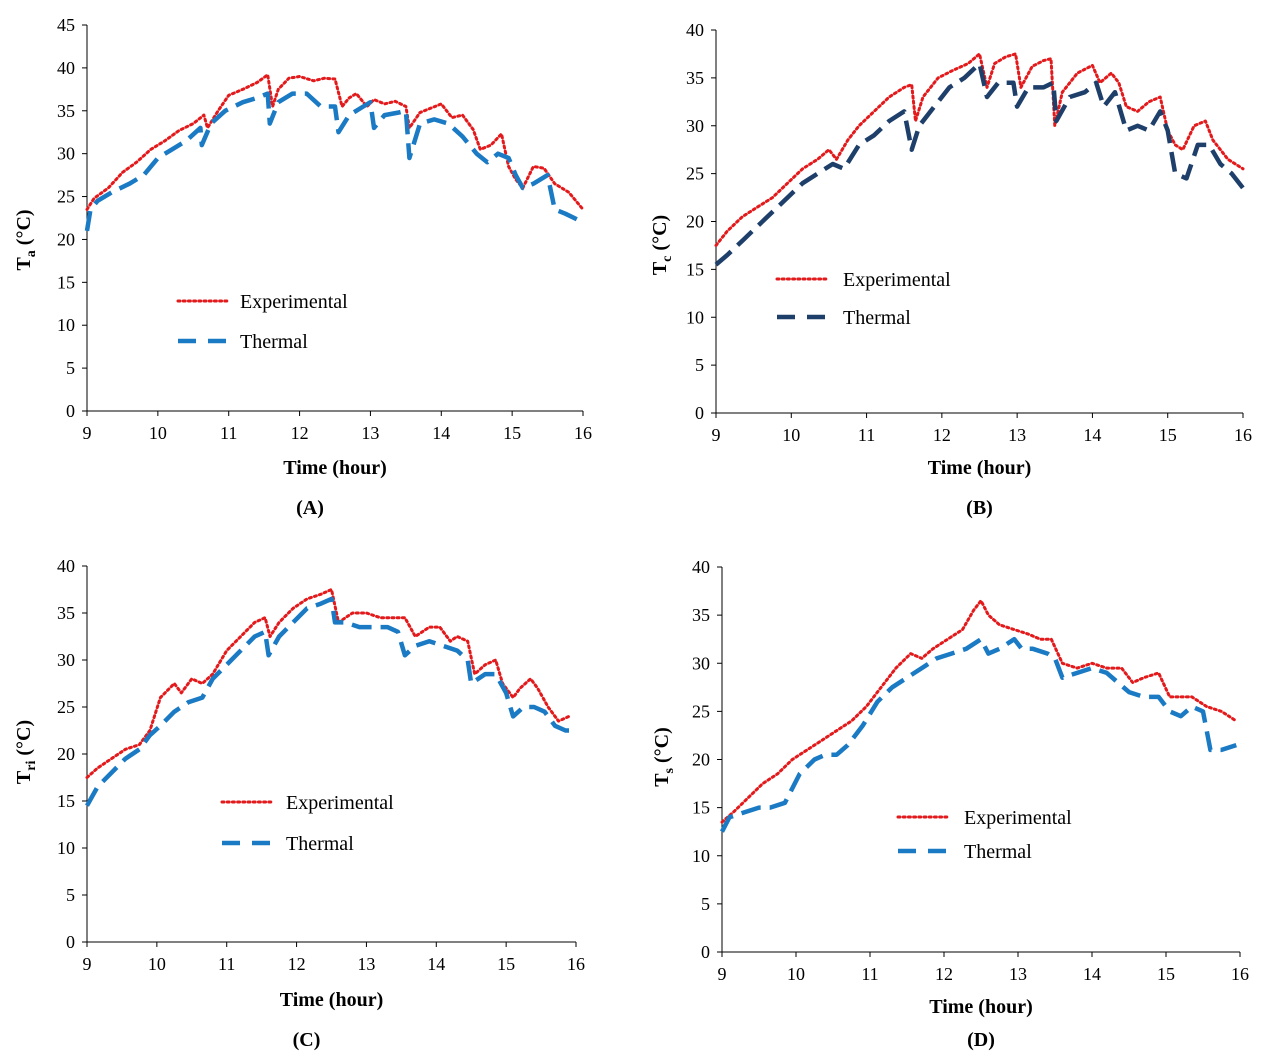  Describe the element at coordinates (31, 253) in the screenshot. I see `y-axis-label-subscript: a` at that location.